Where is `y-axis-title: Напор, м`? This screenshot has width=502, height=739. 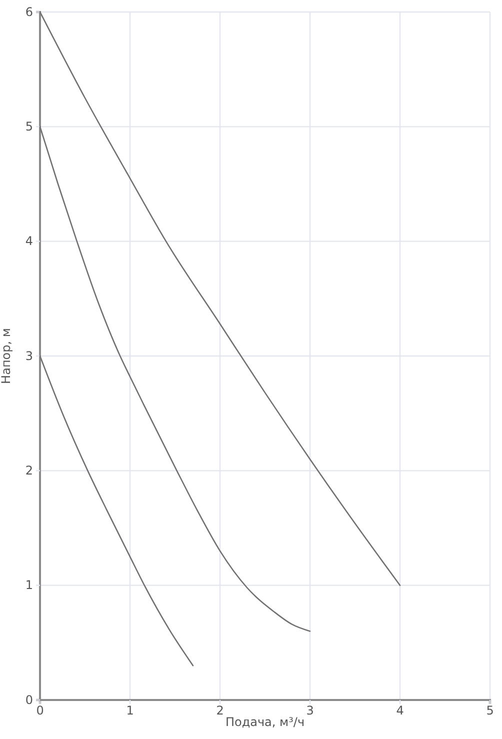
y-axis-title: Напор, м is located at coordinates (6, 356).